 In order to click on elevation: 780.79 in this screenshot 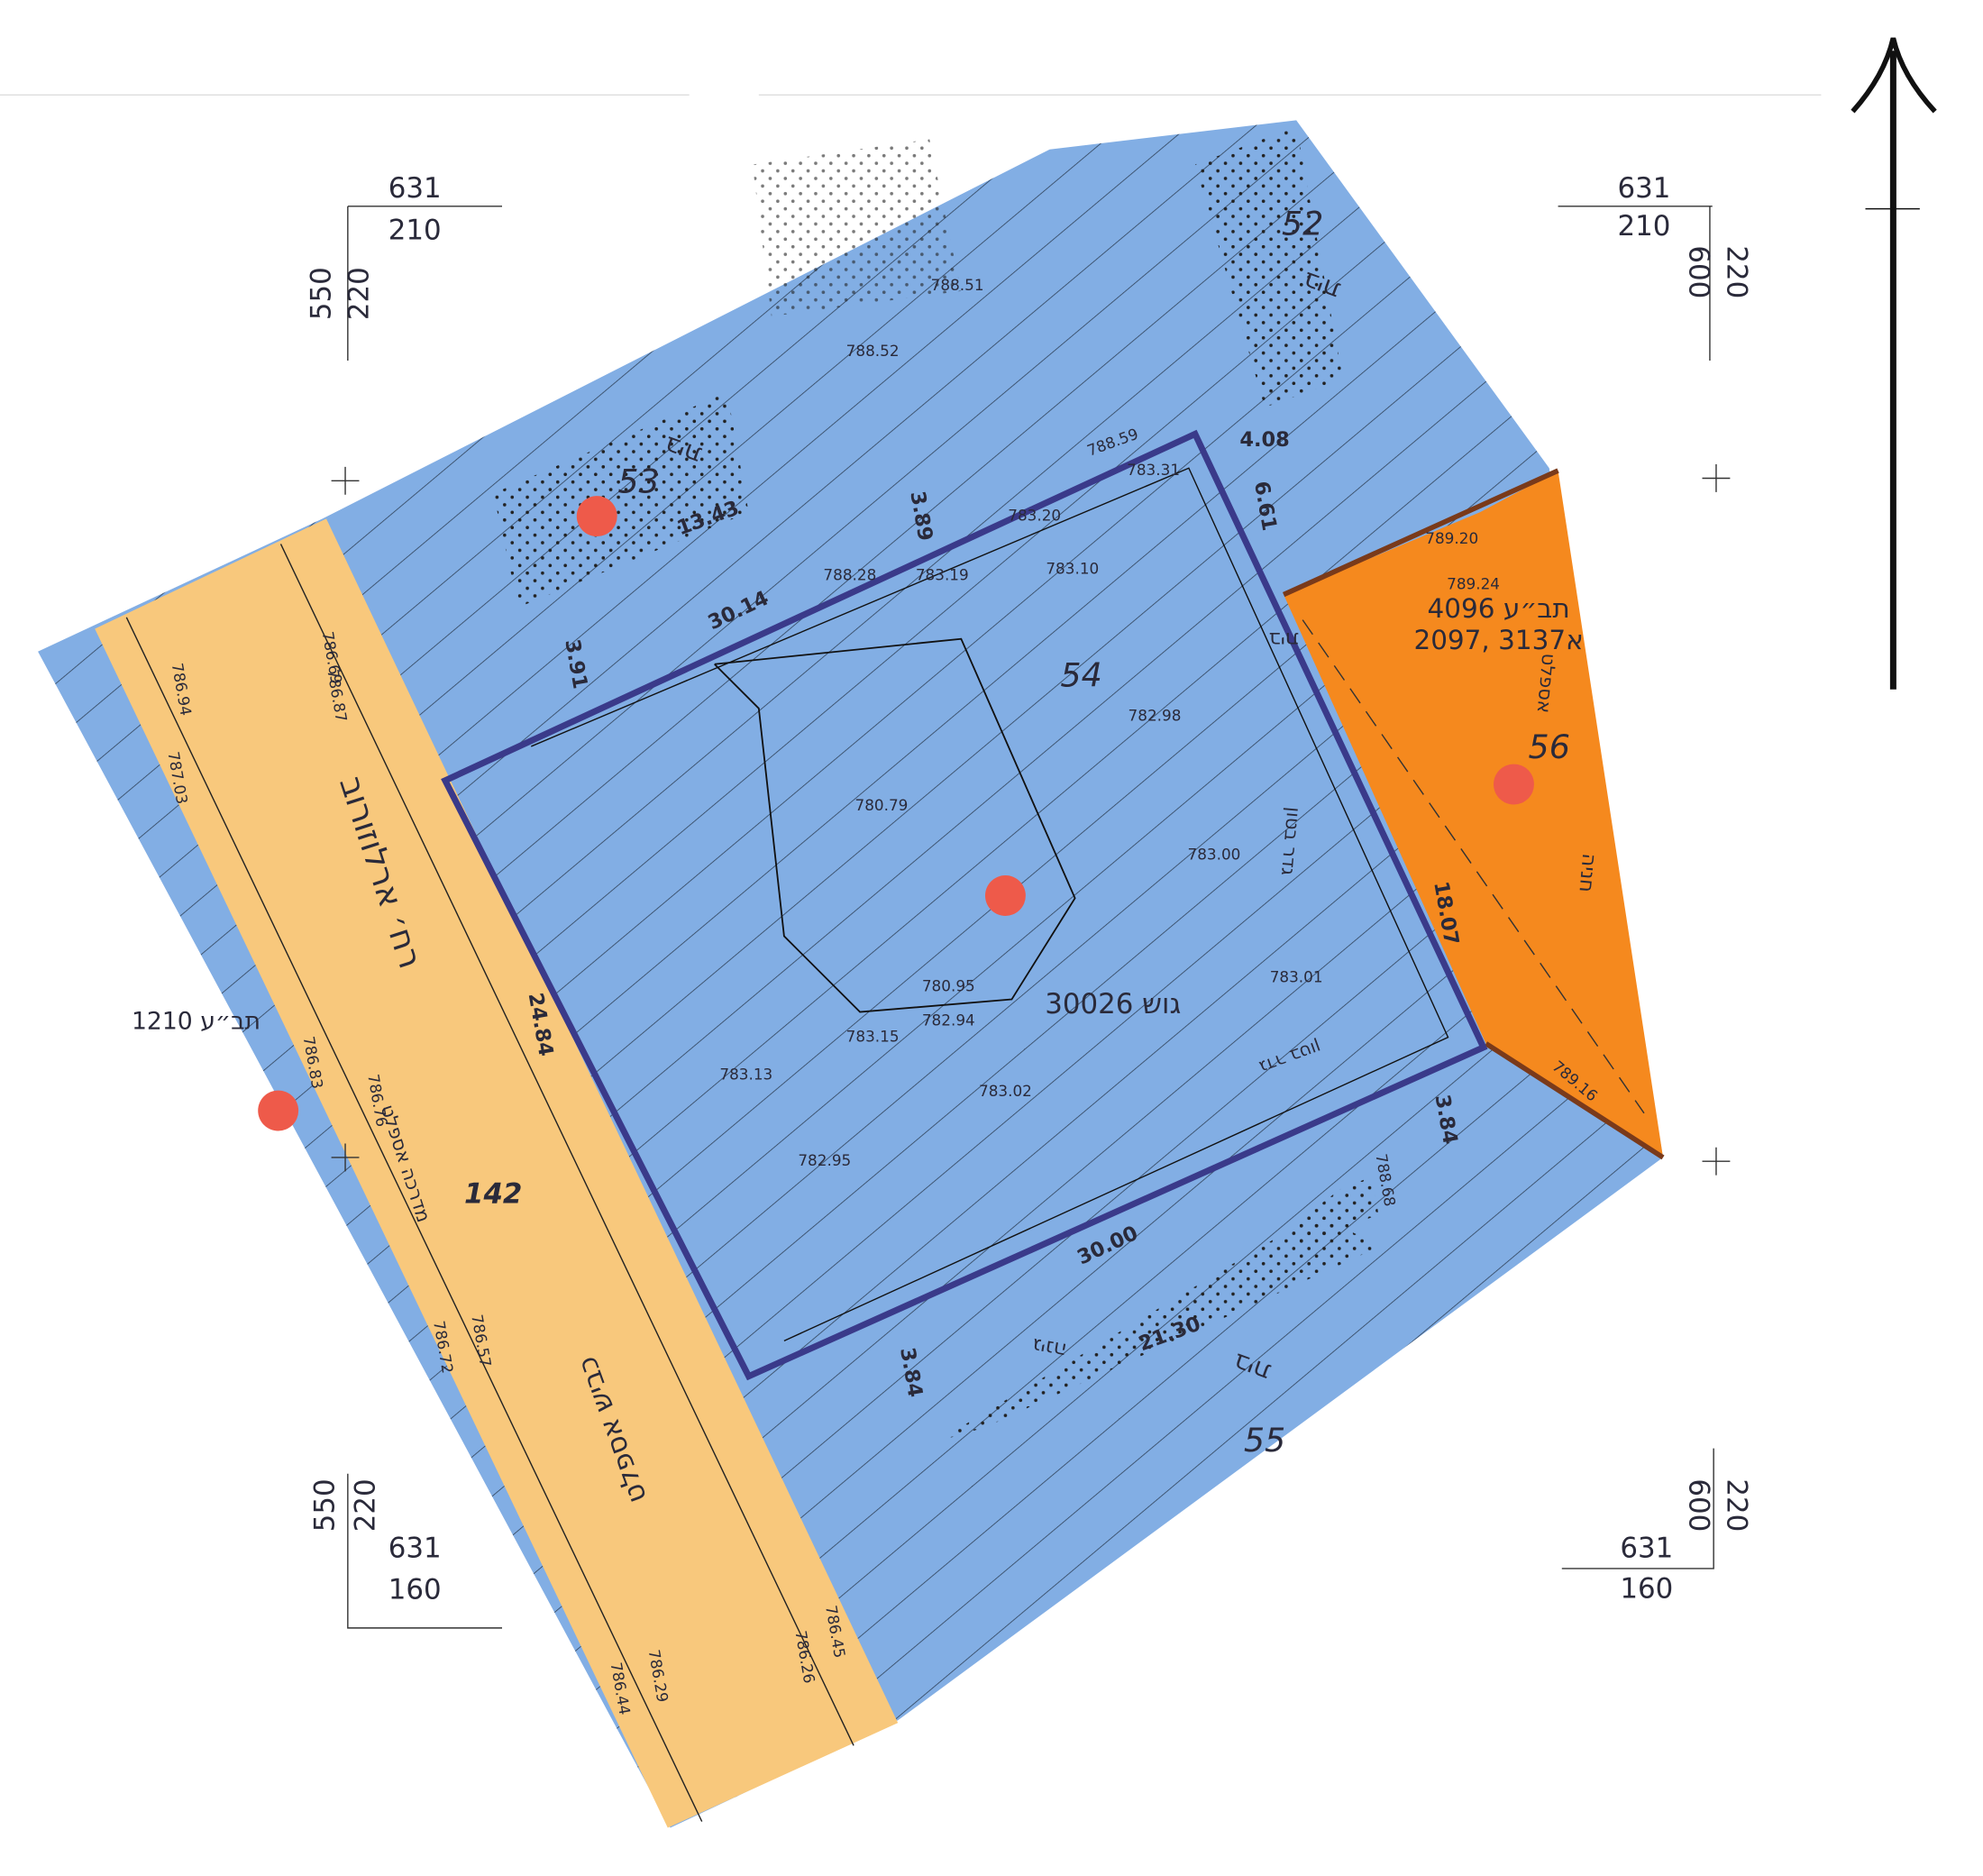, I will do `click(881, 805)`.